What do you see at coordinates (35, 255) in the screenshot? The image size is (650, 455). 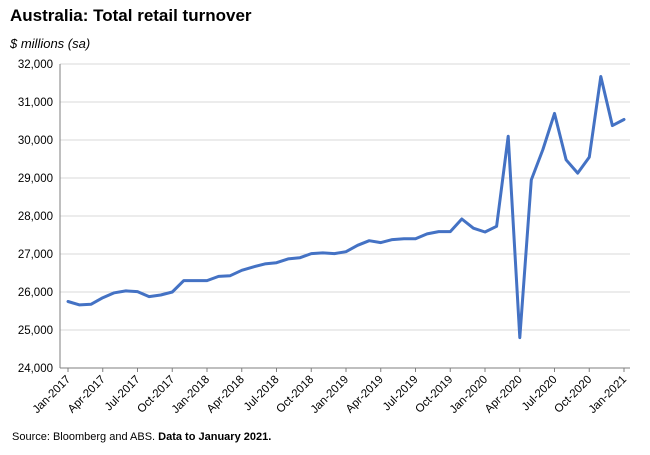 I see `y-tick-label: 27,000` at bounding box center [35, 255].